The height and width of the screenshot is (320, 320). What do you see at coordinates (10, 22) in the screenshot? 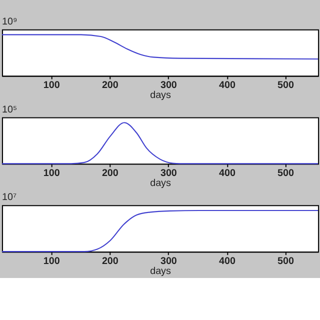
I see `text: 10⁹` at bounding box center [10, 22].